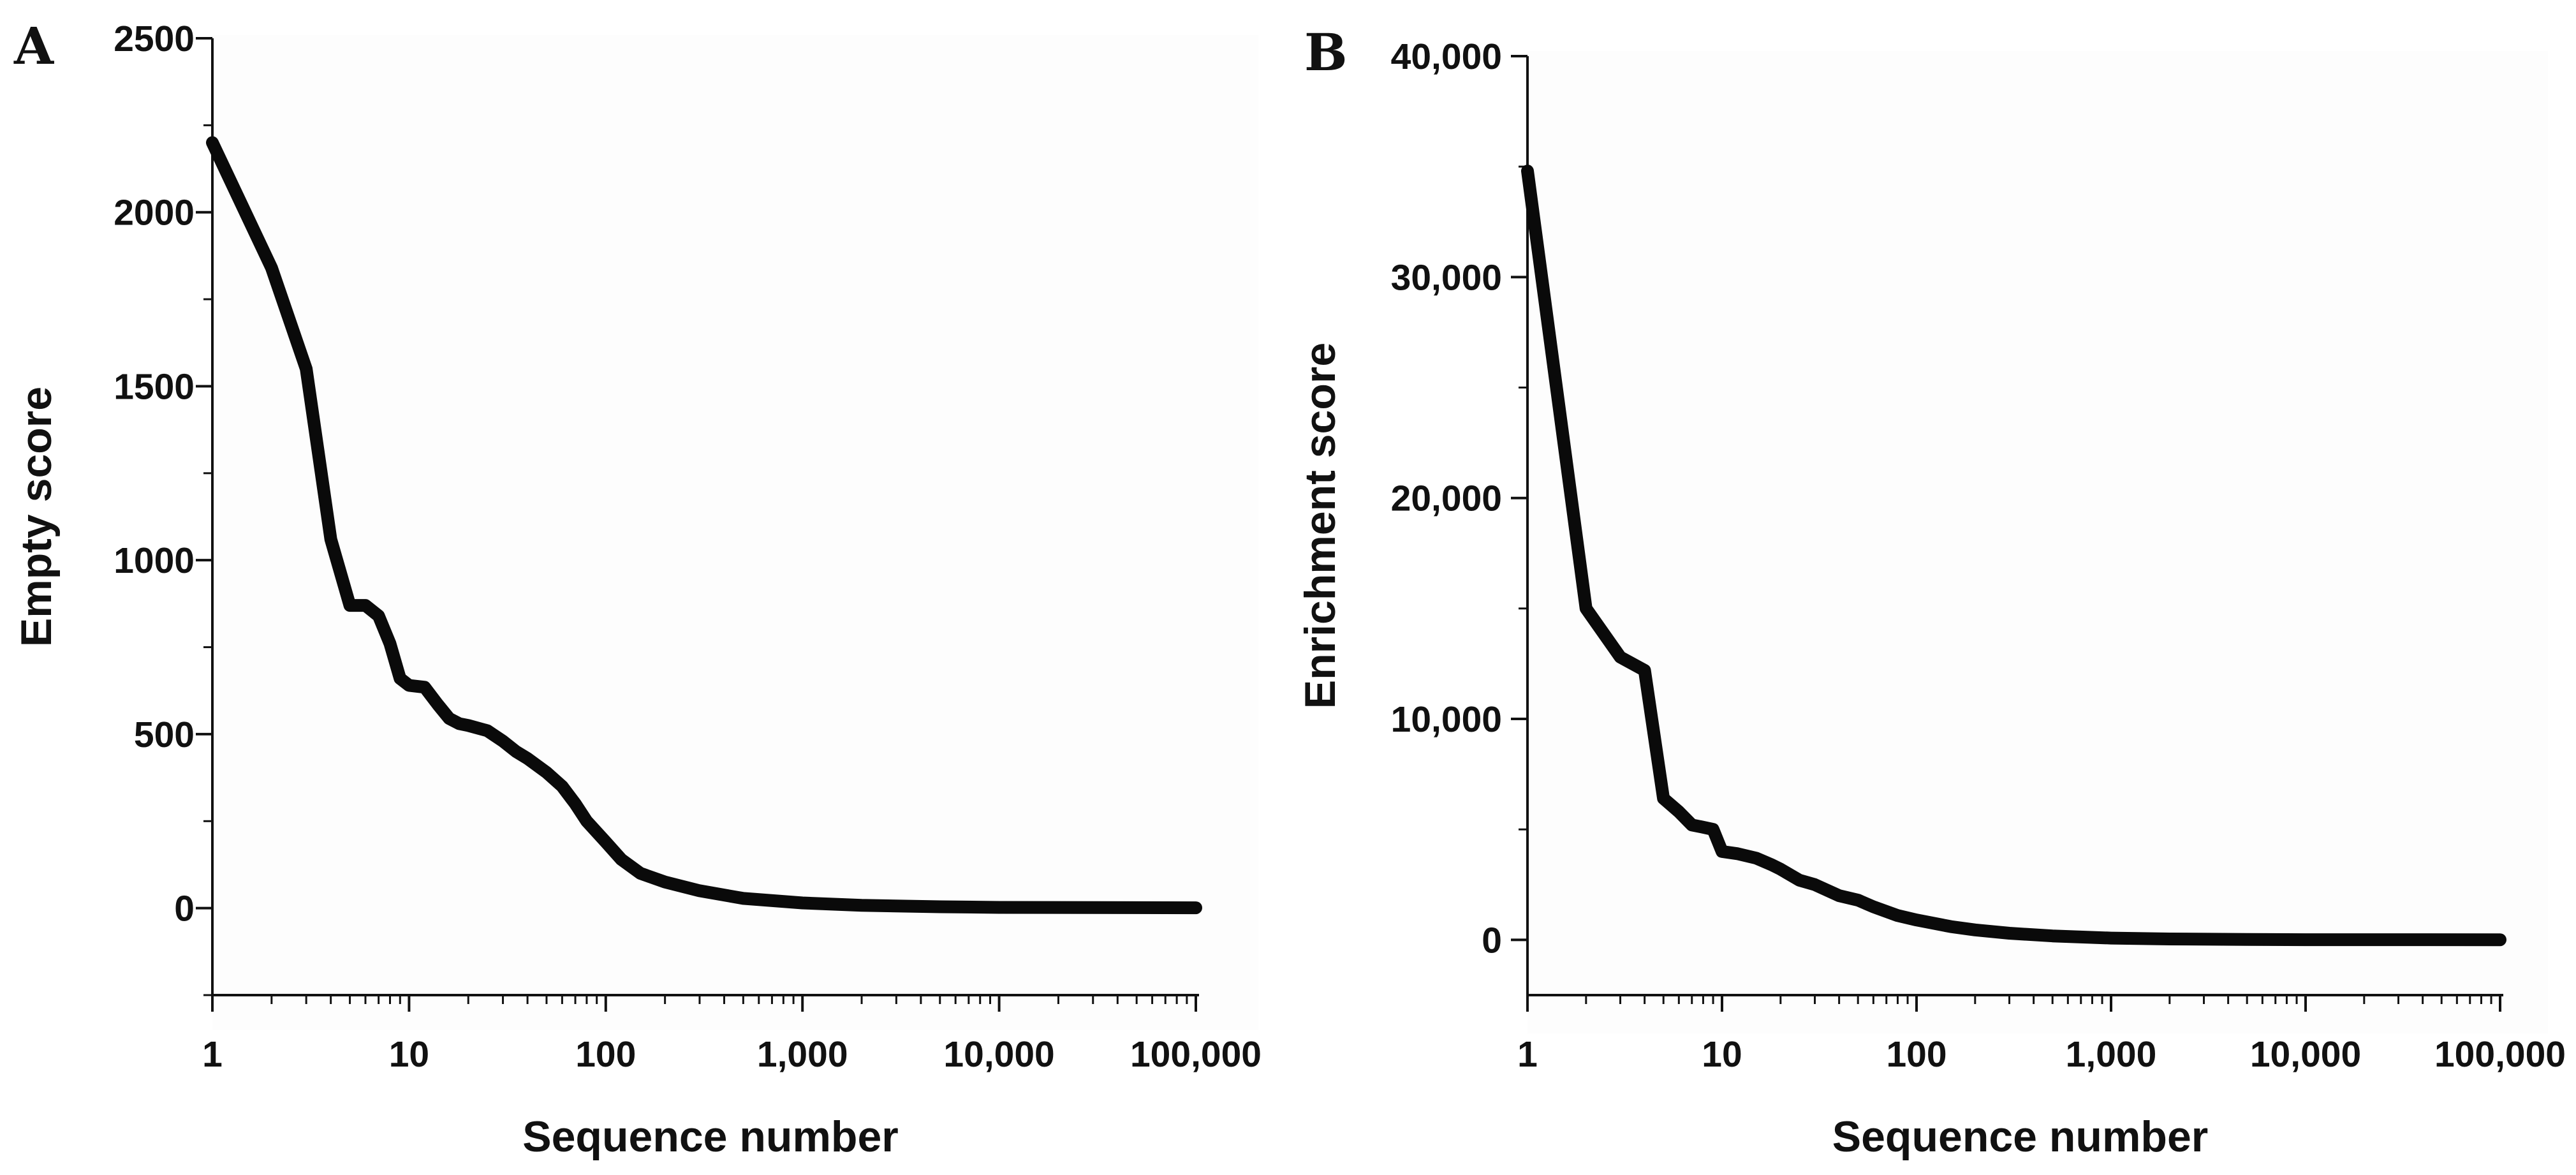 The width and height of the screenshot is (2576, 1175). Describe the element at coordinates (164, 734) in the screenshot. I see `y-tick-label: 500` at that location.